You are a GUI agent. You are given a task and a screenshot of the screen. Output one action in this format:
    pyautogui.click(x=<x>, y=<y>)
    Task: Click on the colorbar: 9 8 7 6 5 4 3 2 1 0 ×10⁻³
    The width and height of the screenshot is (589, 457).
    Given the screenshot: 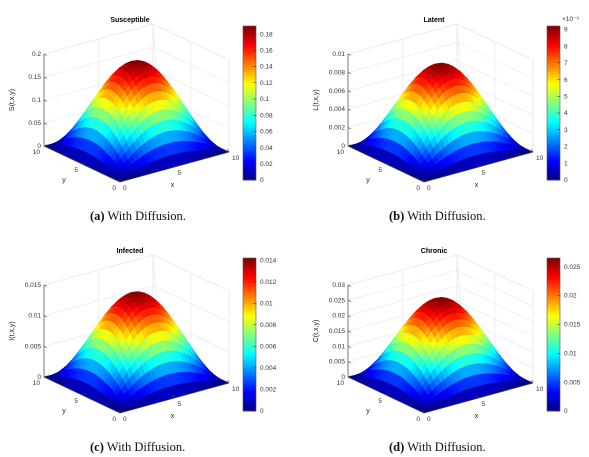 What is the action you would take?
    pyautogui.click(x=562, y=100)
    